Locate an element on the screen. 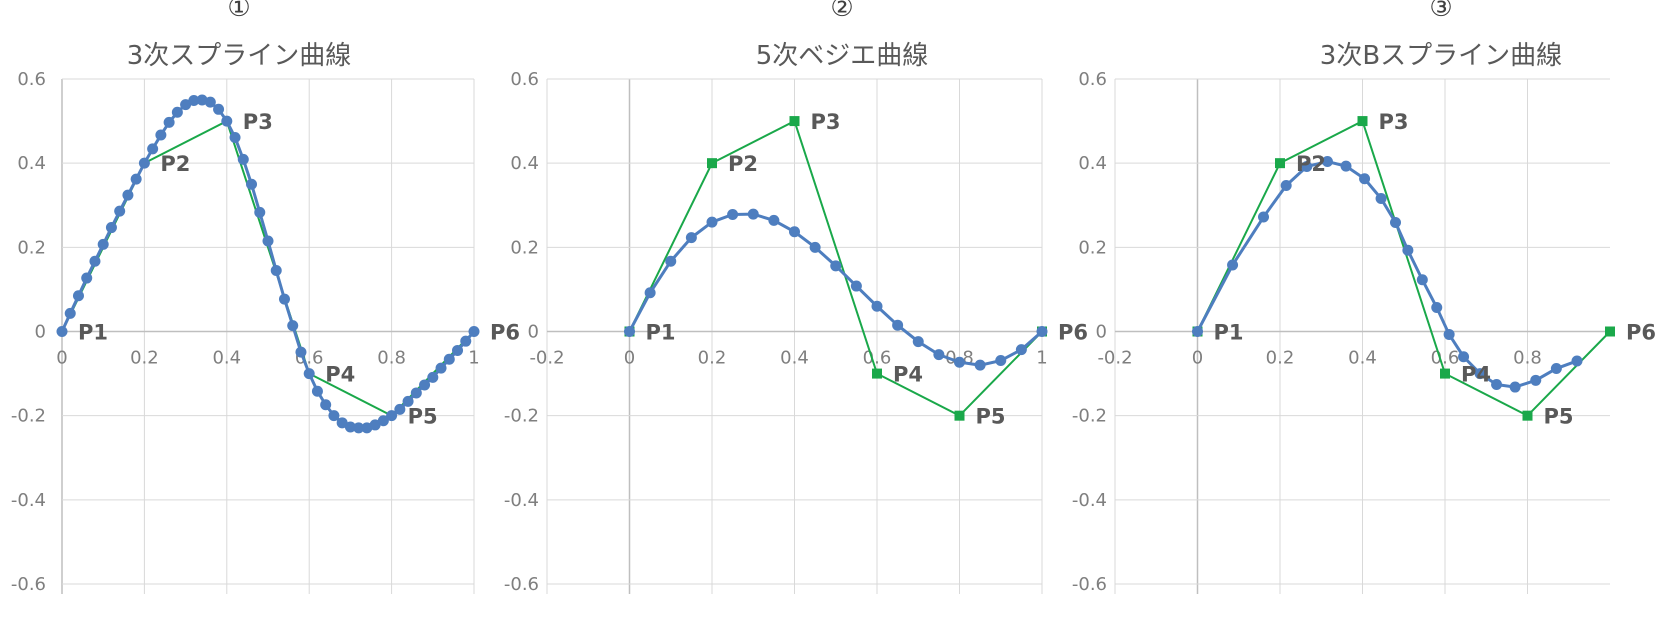  chart-title: 3次スプライン曲線 is located at coordinates (239, 56).